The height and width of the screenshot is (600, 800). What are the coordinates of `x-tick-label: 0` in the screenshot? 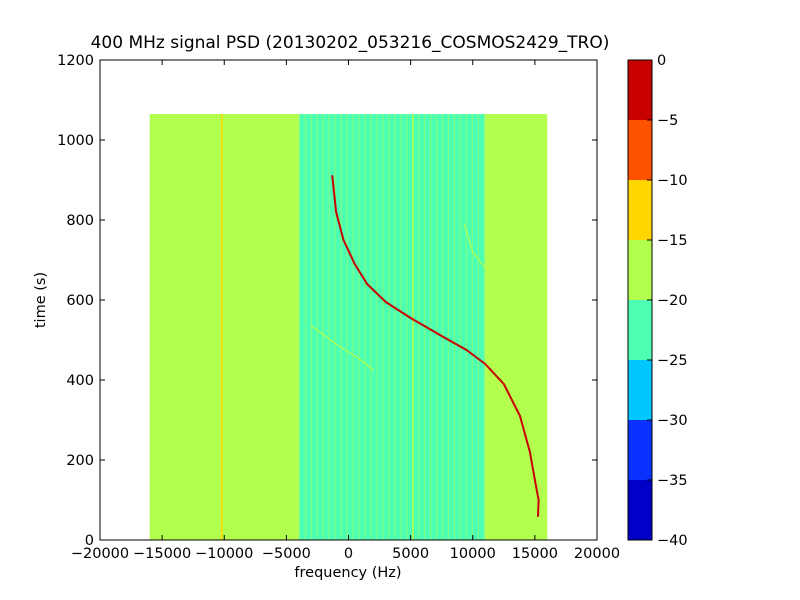 It's located at (348, 554).